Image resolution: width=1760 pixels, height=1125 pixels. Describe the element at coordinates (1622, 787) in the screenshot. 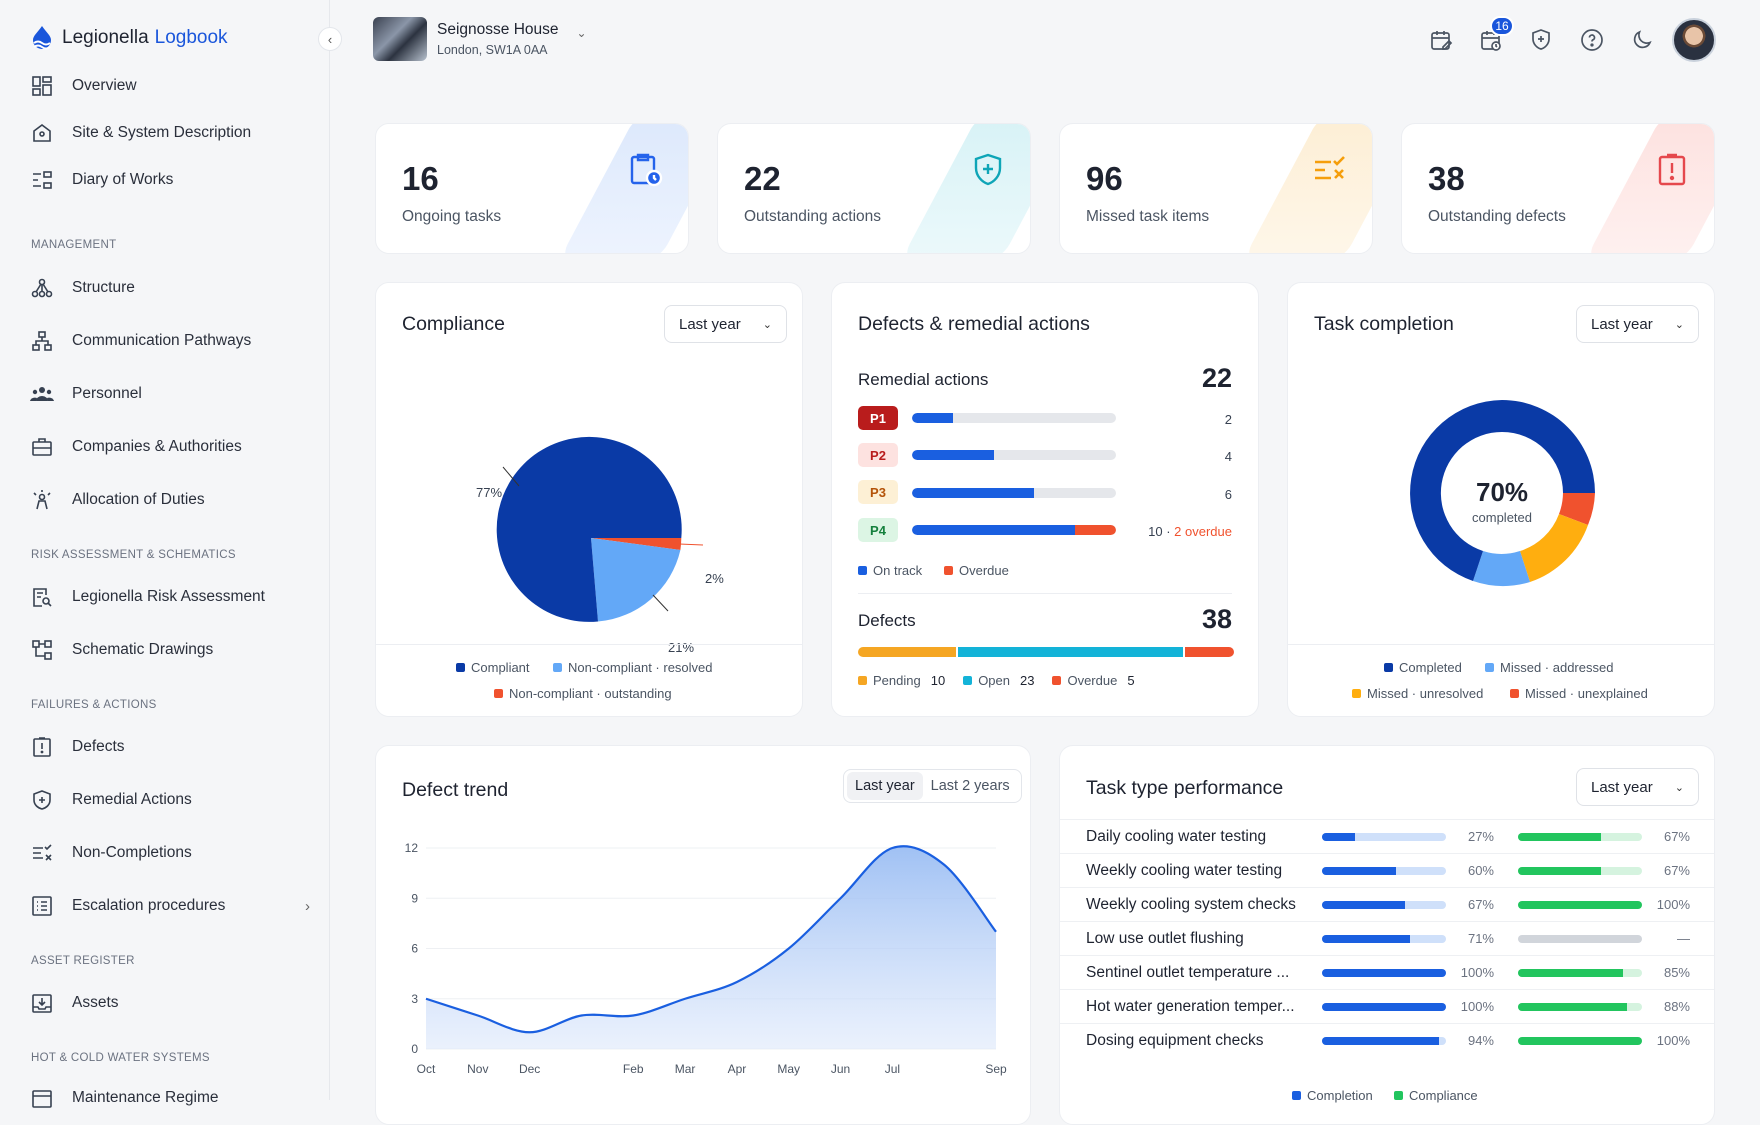

I see `dropdown-value: Last year` at that location.